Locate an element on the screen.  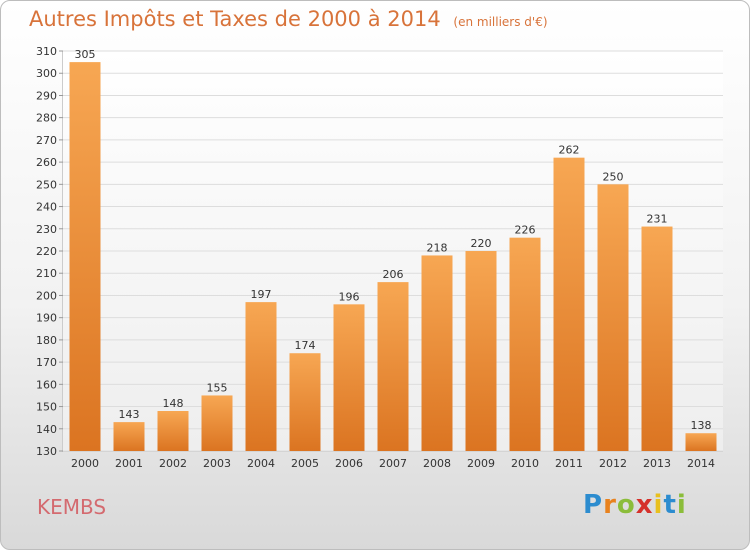
y-tick-label: 160 is located at coordinates (46, 384).